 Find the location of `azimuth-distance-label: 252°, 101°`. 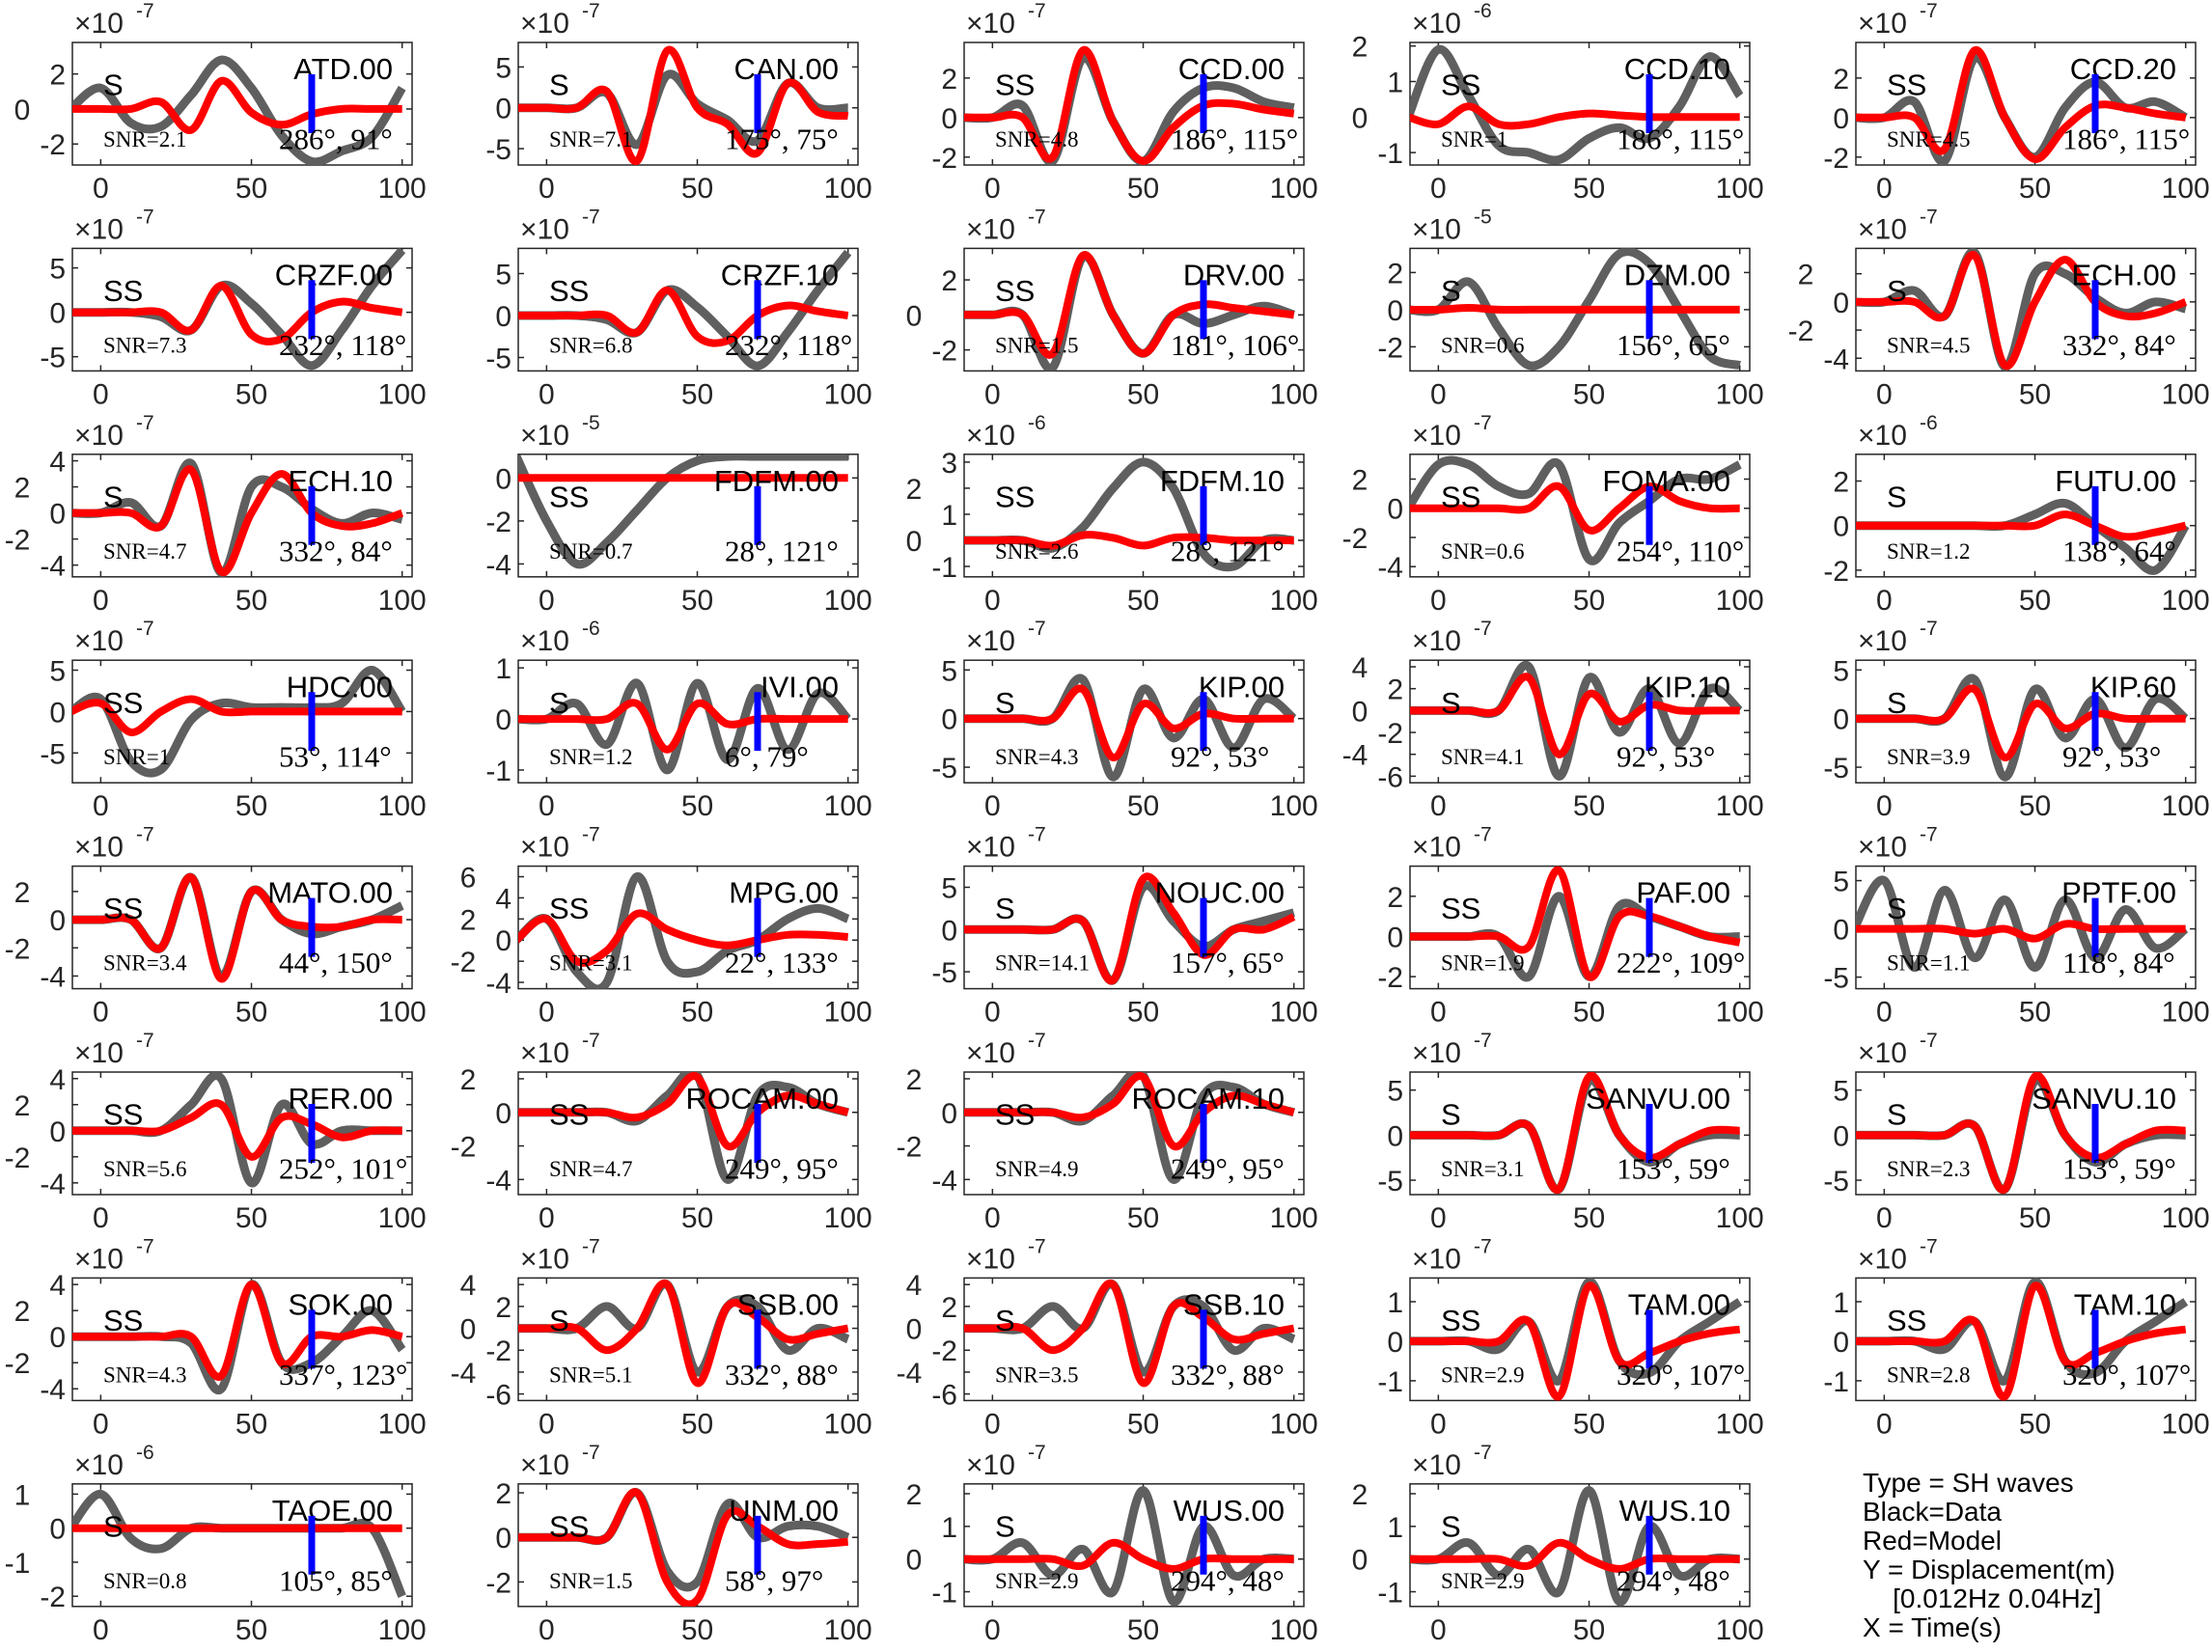

azimuth-distance-label: 252°, 101° is located at coordinates (343, 1168).